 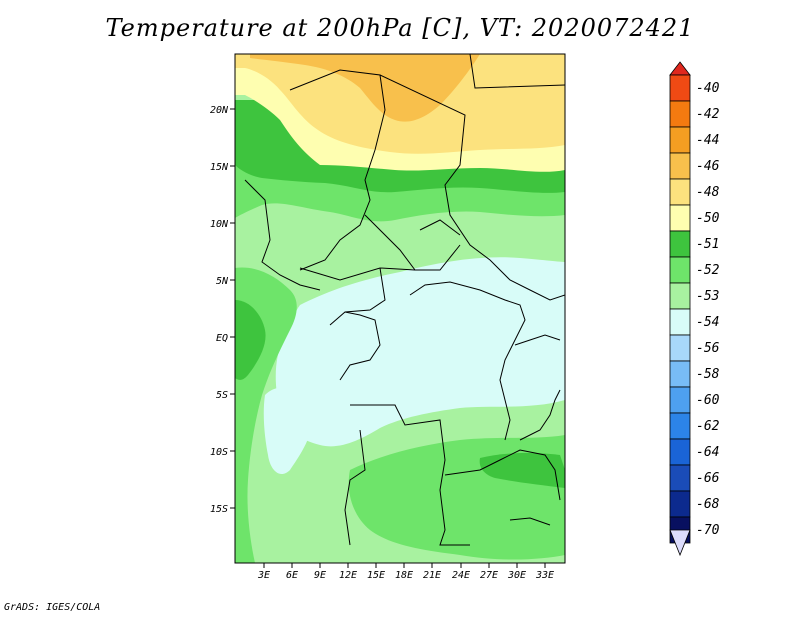 I want to click on legend-label: -50, so click(x=708, y=218).